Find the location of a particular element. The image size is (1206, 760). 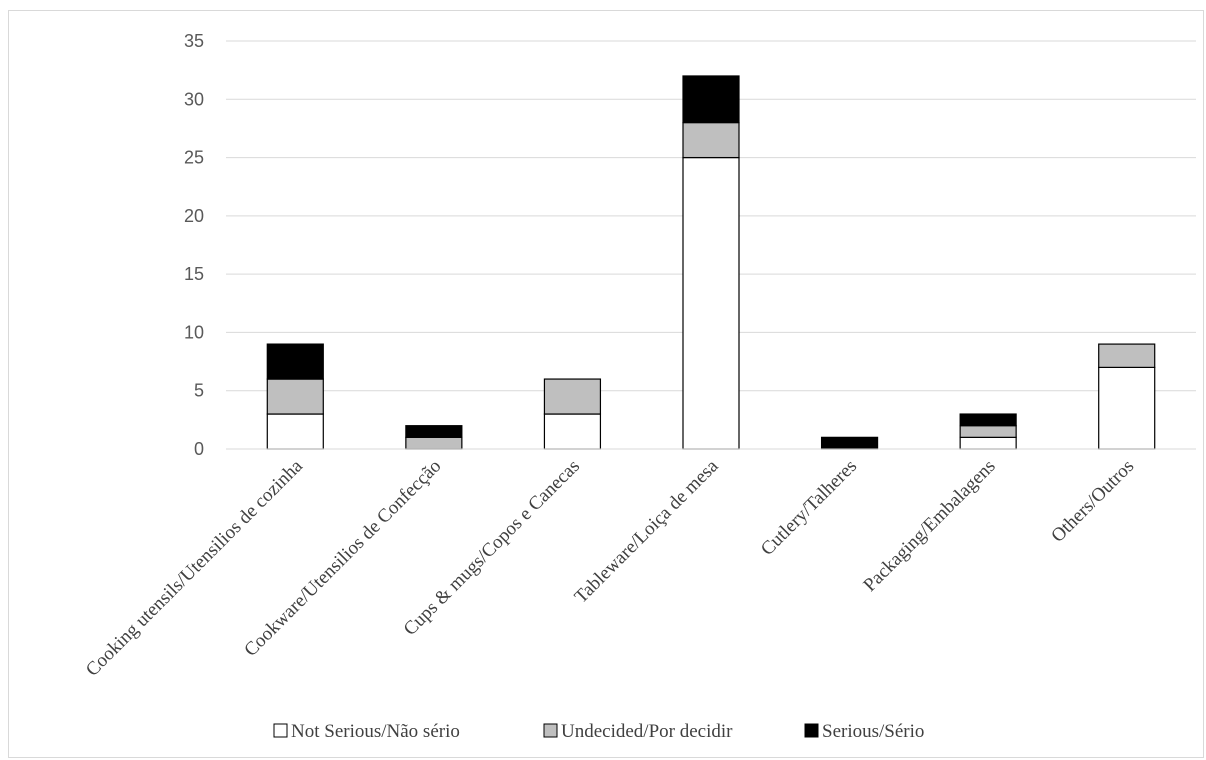

y-tick-label: 5 is located at coordinates (199, 391).